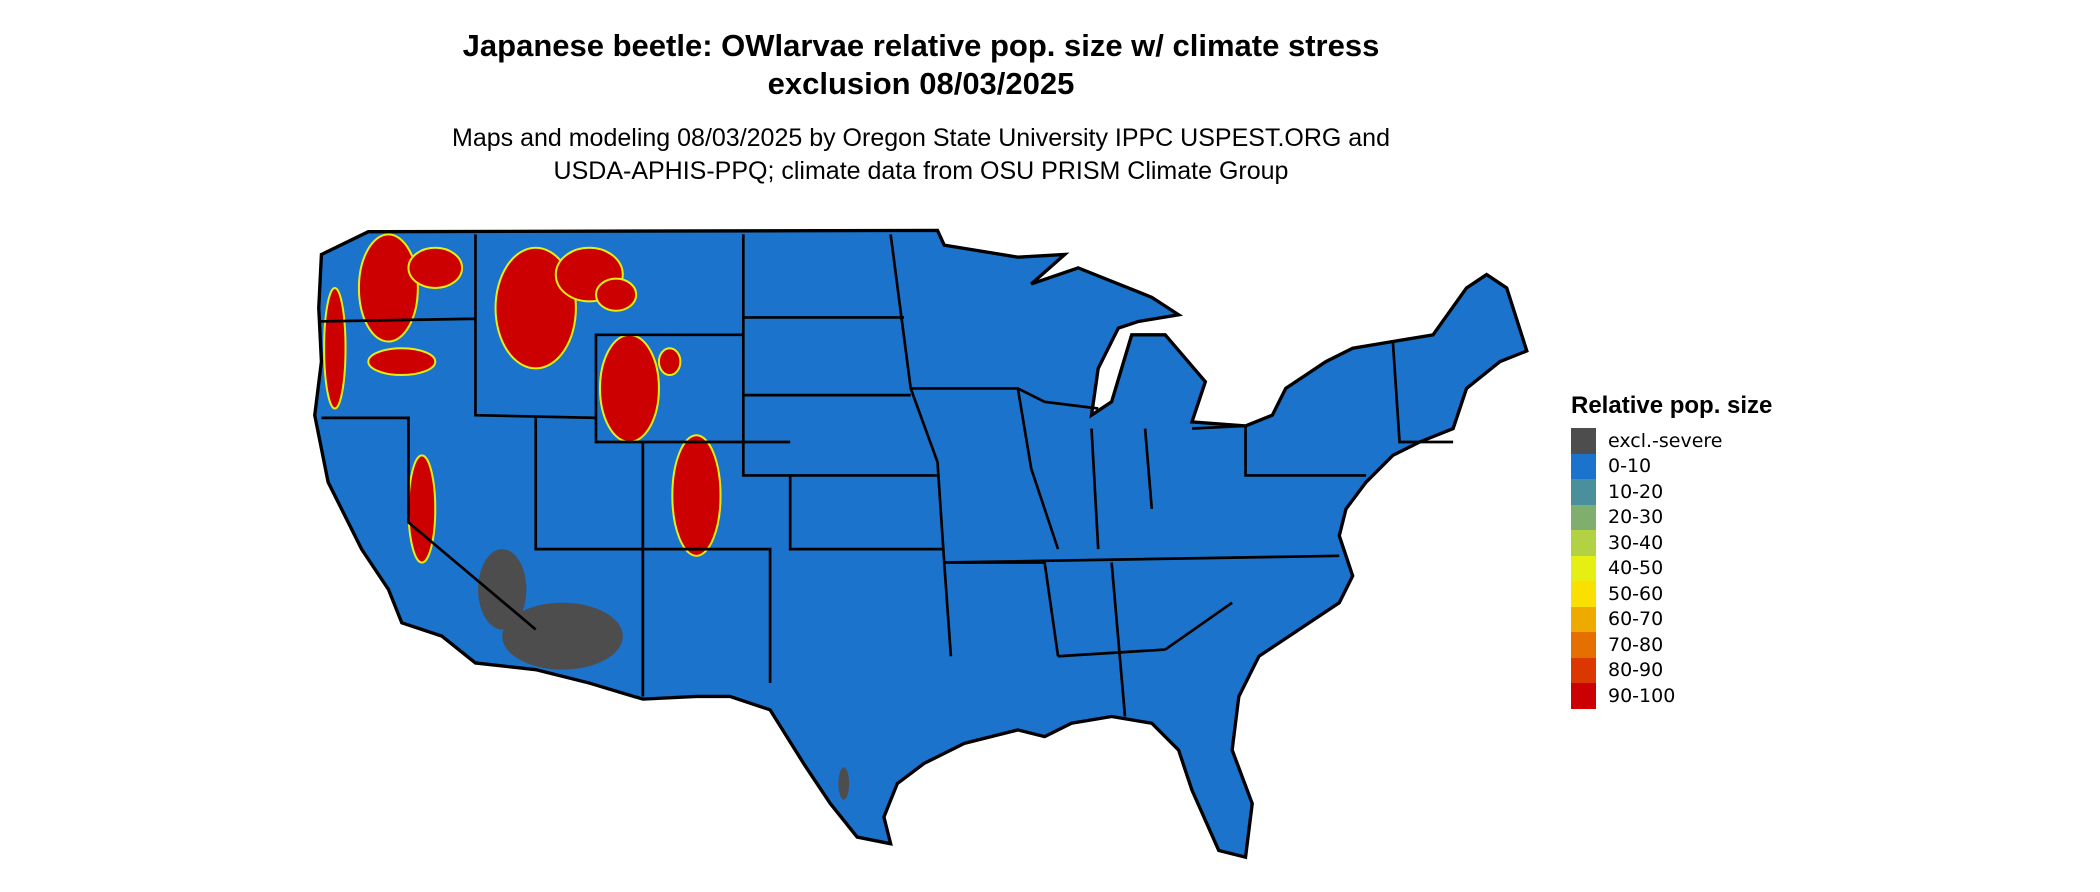 The width and height of the screenshot is (2100, 892). I want to click on legend-item: 40-50, so click(1671, 568).